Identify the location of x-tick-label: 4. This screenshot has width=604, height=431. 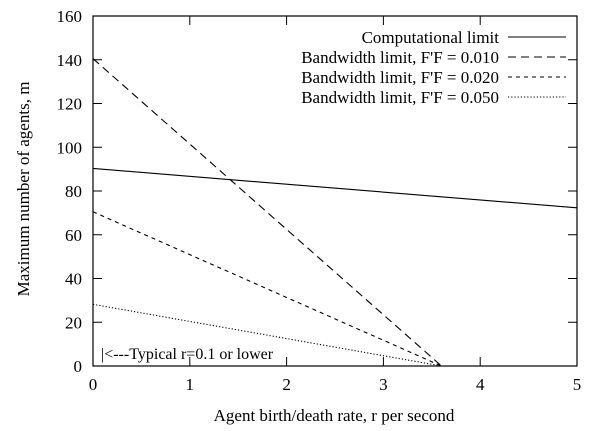
(480, 384).